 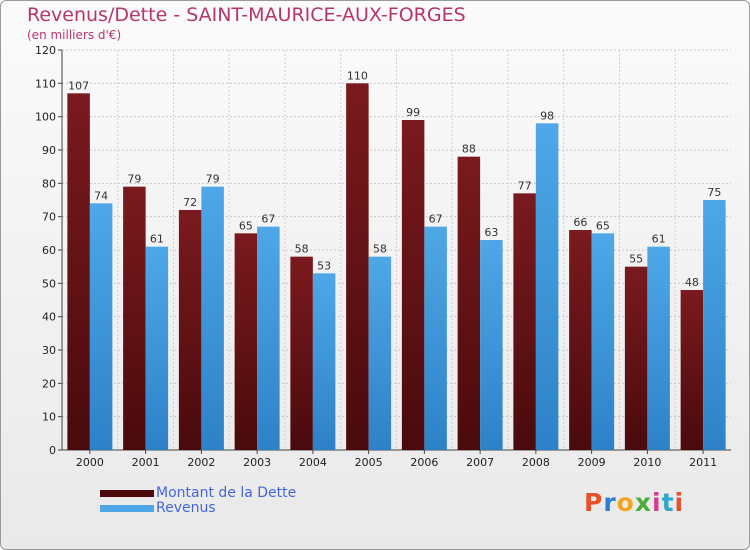 I want to click on chart-subtitle: (en milliers d'€), so click(x=74, y=35).